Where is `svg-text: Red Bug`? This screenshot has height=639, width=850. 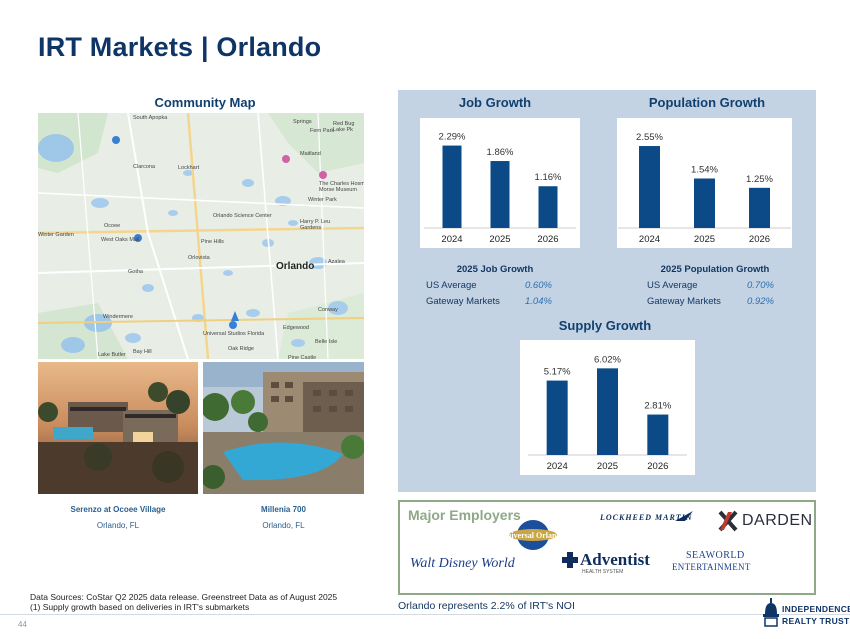 svg-text: Red Bug is located at coordinates (343, 124).